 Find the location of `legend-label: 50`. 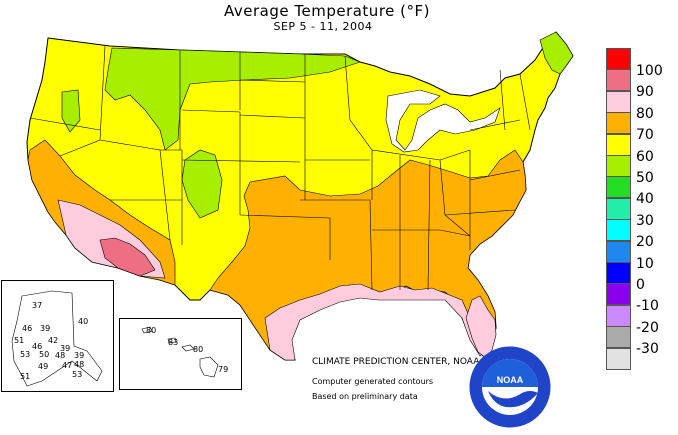

legend-label: 50 is located at coordinates (645, 178).